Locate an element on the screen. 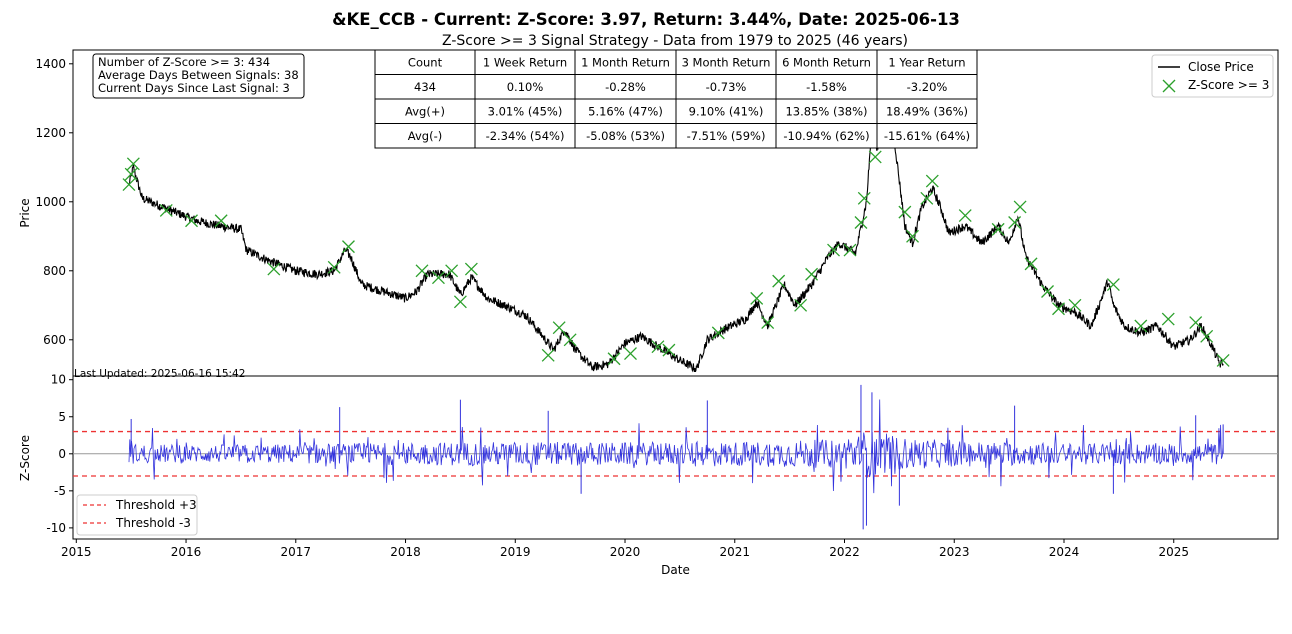  x-tick-label: 2018 is located at coordinates (405, 552).